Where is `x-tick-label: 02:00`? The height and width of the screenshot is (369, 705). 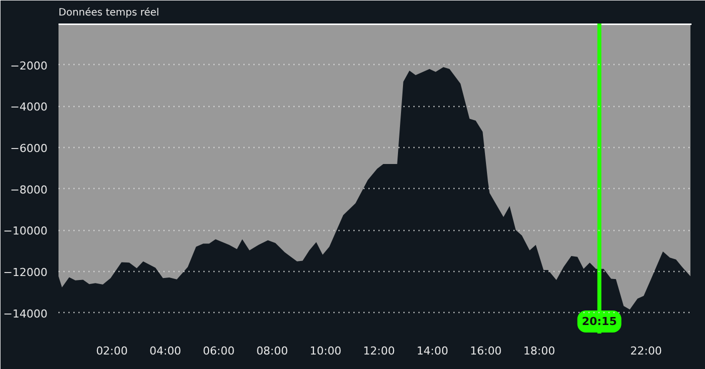 x-tick-label: 02:00 is located at coordinates (112, 351).